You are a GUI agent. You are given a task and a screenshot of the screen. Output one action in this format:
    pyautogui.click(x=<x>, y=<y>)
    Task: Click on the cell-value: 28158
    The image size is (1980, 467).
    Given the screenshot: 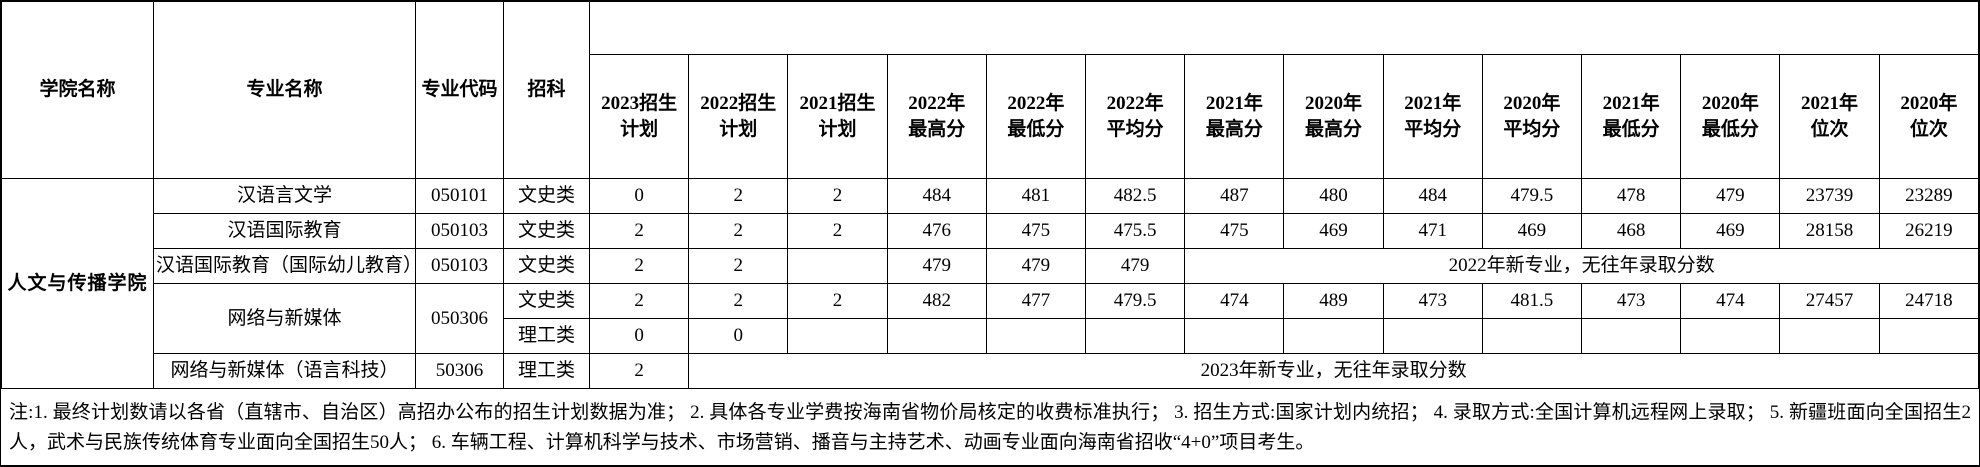 What is the action you would take?
    pyautogui.click(x=1829, y=231)
    